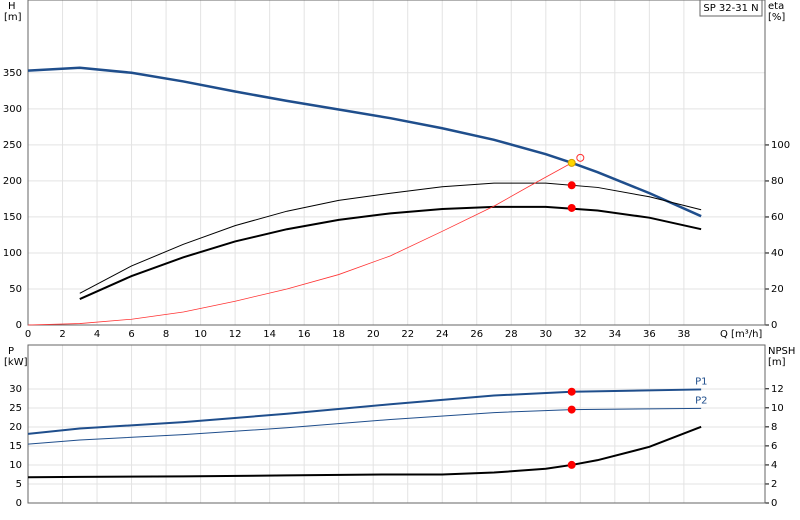 Image resolution: width=800 pixels, height=520 pixels. I want to click on x-tick-label: 32, so click(580, 334).